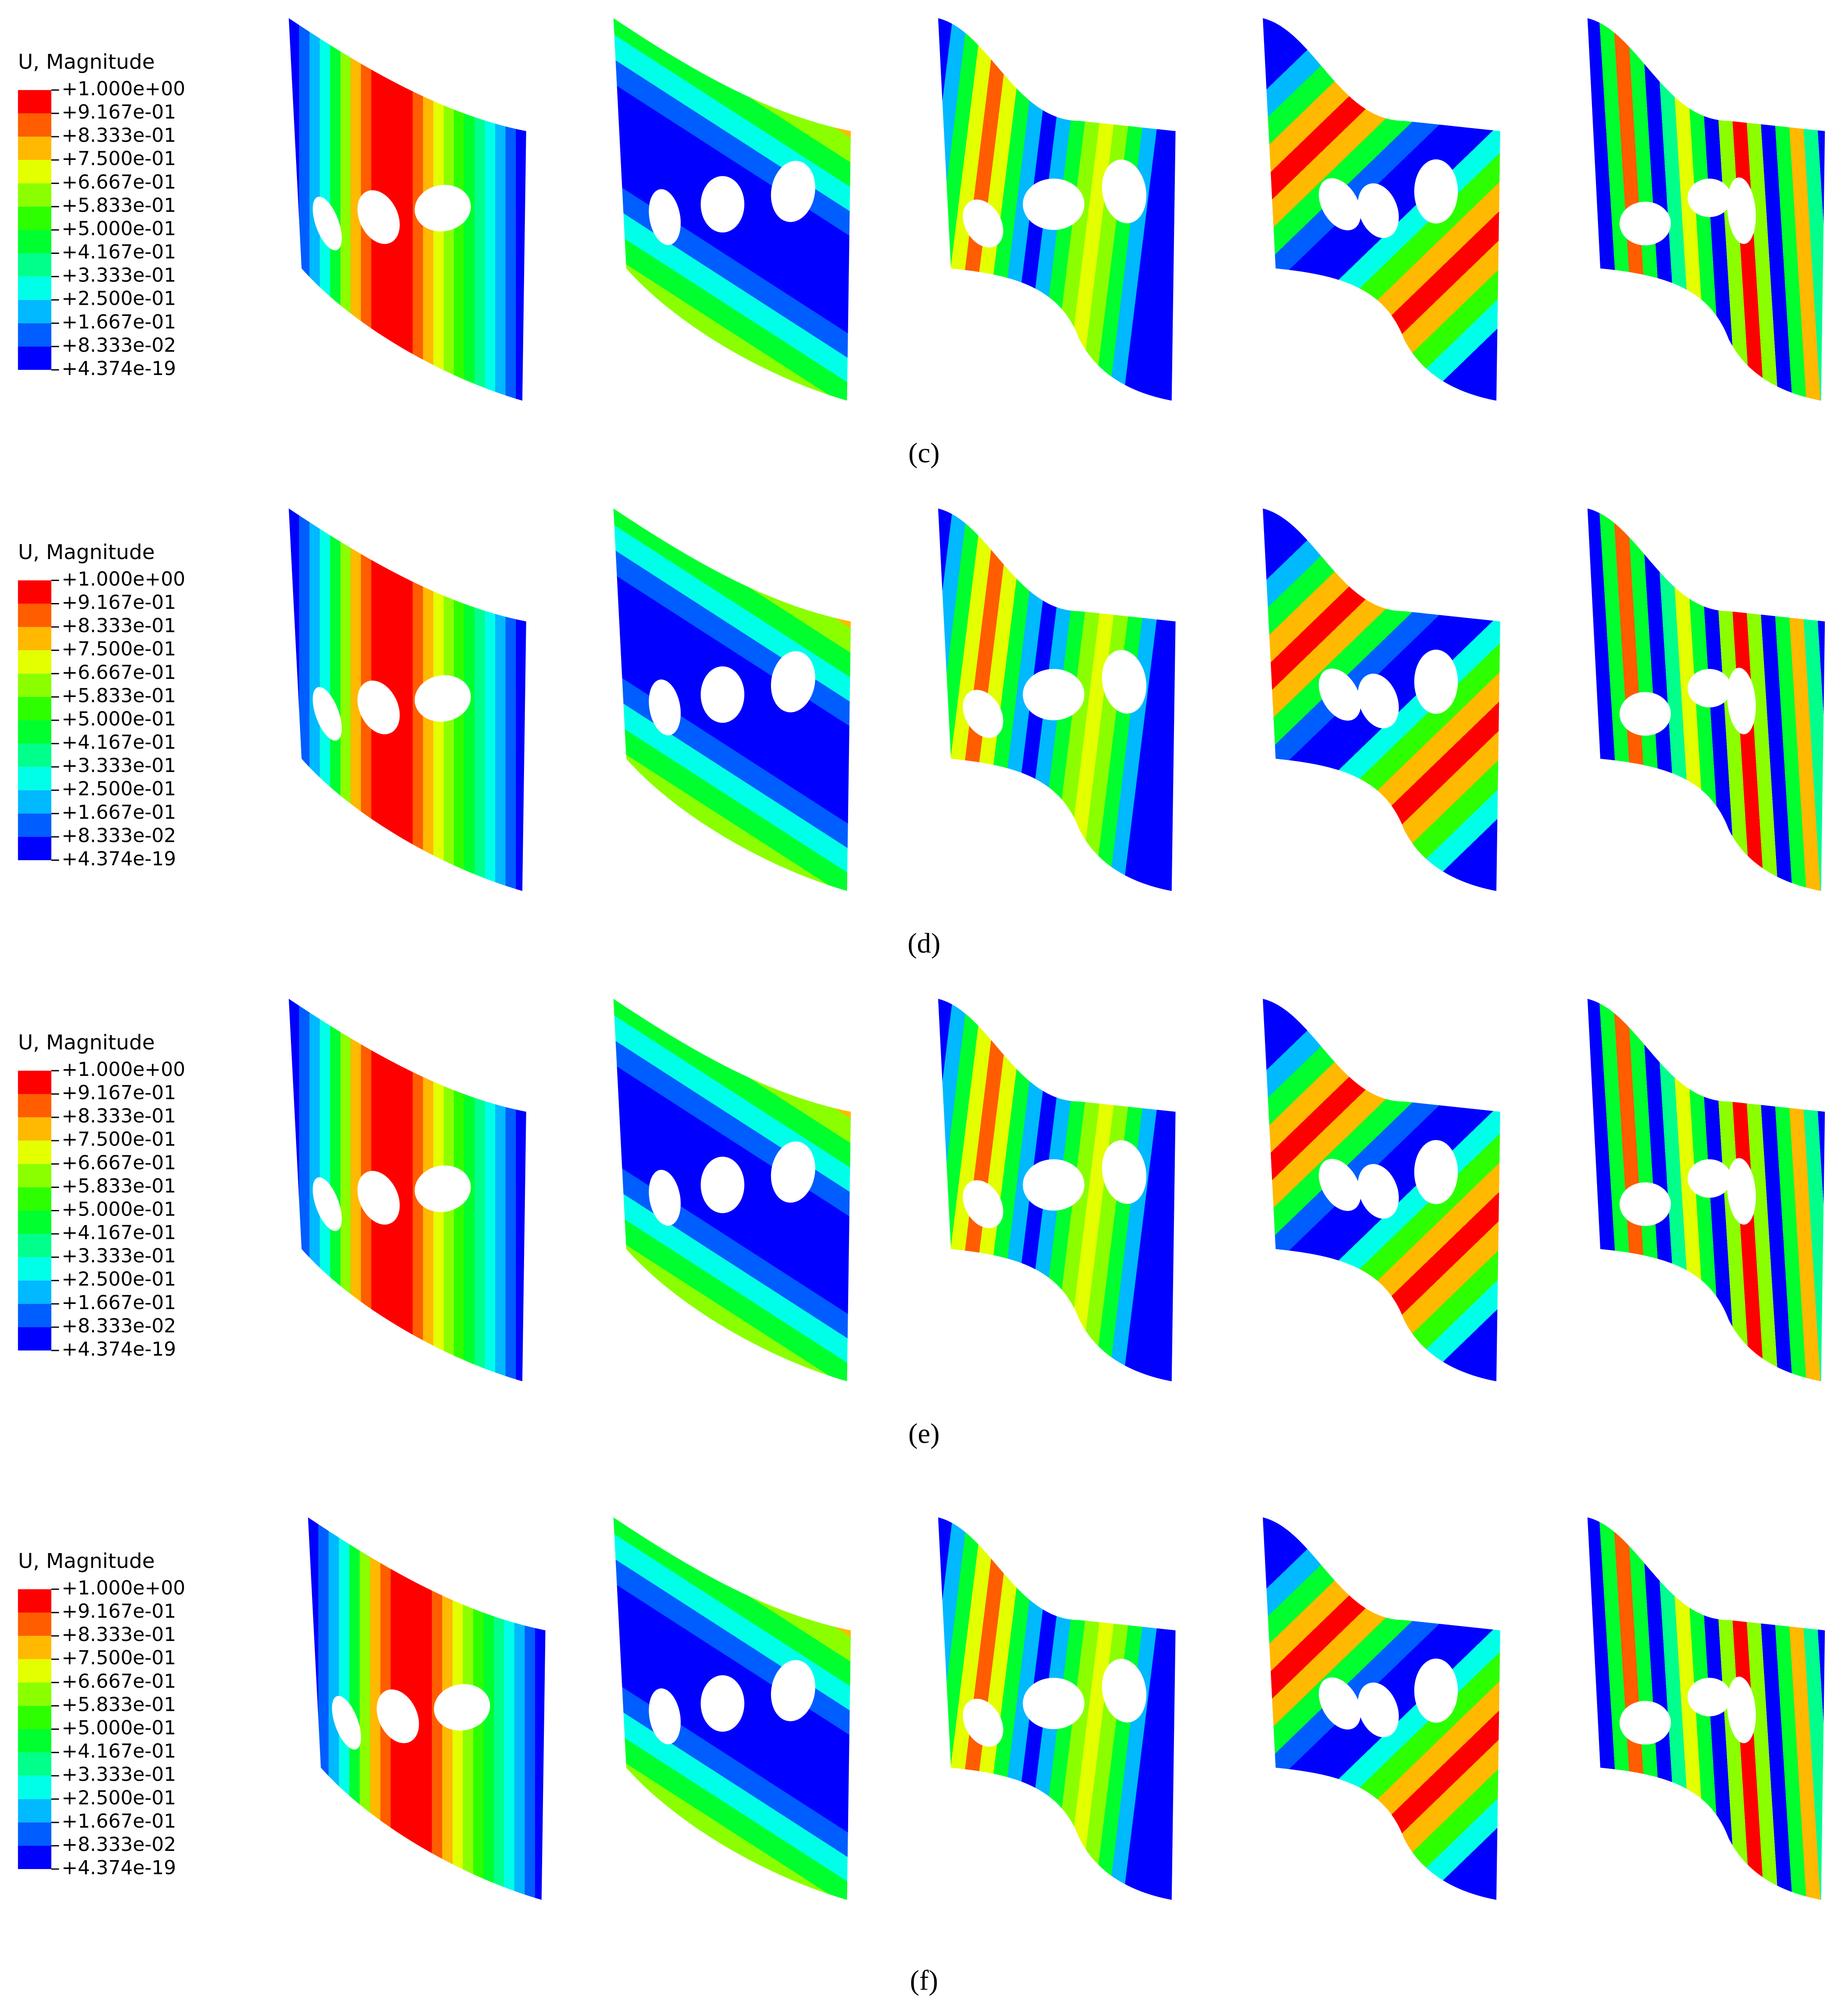  What do you see at coordinates (119, 158) in the screenshot?
I see `legend-level: +7.500e-01` at bounding box center [119, 158].